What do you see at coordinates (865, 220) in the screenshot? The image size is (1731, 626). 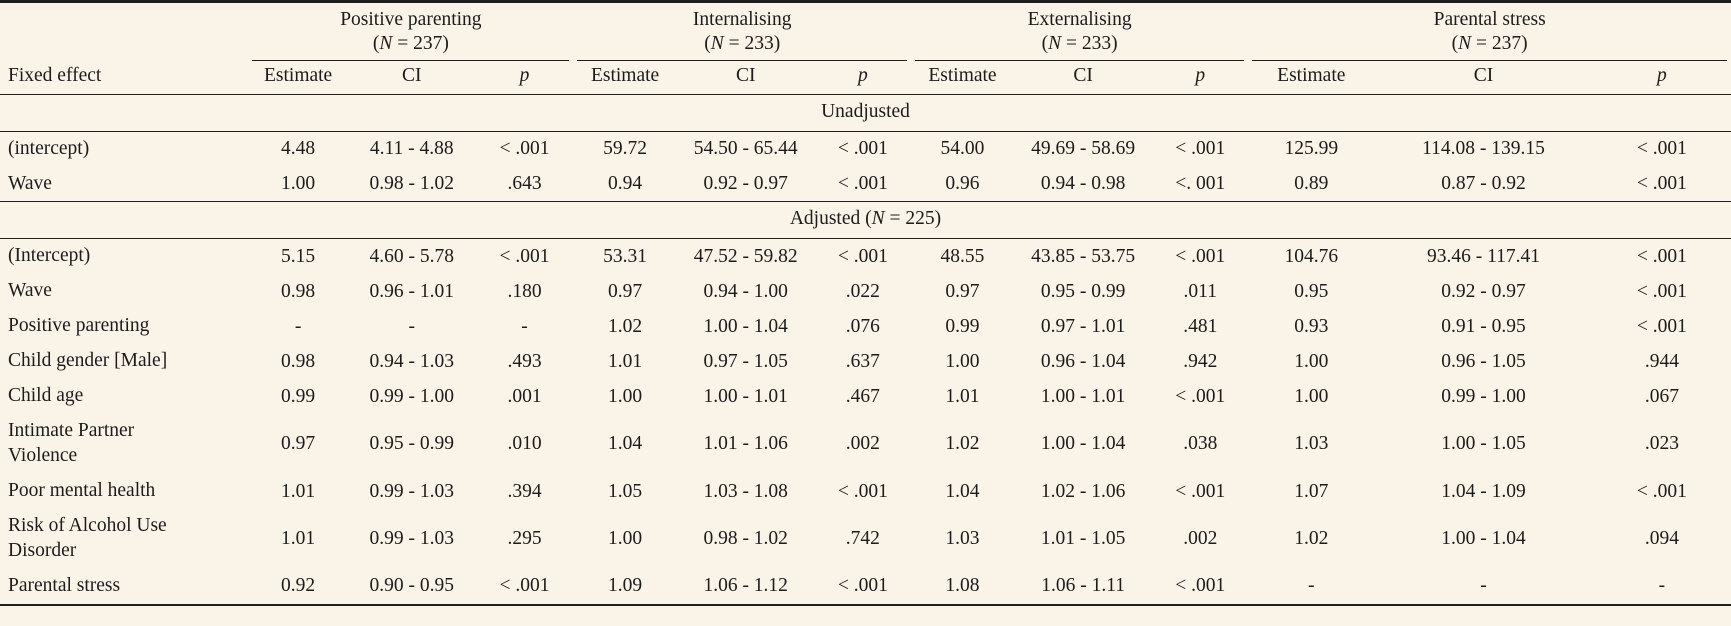 I see `section-title-row: Adjusted (N = 225)` at bounding box center [865, 220].